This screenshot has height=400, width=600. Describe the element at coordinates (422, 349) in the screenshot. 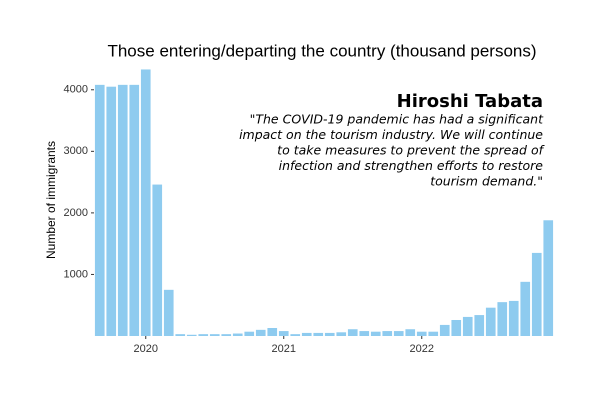

I see `x-tick-label: 2022` at that location.